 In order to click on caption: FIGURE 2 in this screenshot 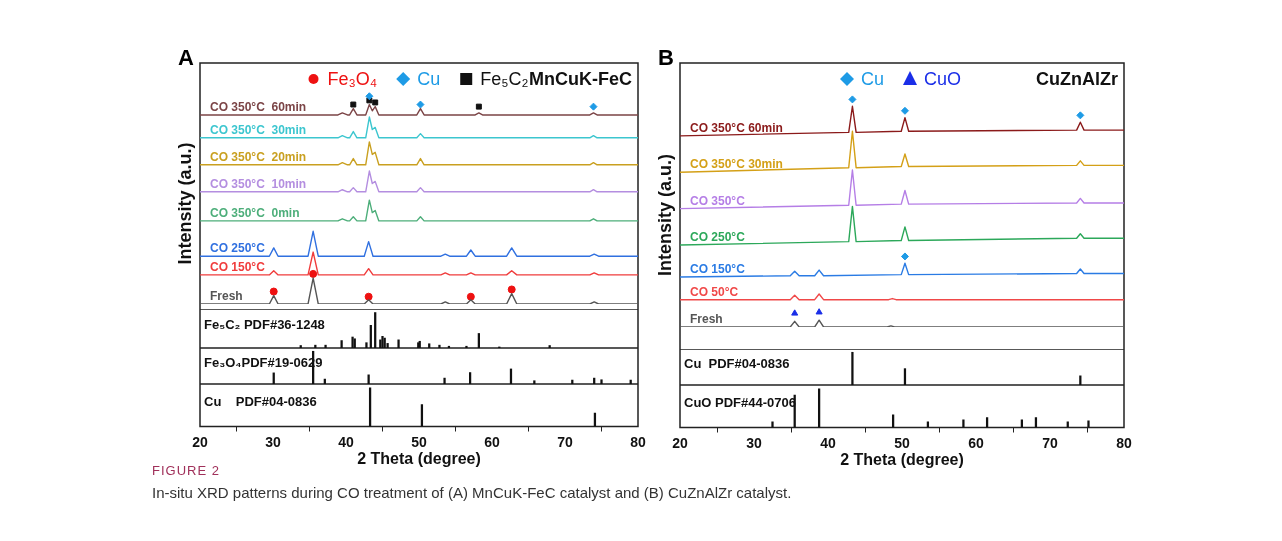, I will do `click(186, 470)`.